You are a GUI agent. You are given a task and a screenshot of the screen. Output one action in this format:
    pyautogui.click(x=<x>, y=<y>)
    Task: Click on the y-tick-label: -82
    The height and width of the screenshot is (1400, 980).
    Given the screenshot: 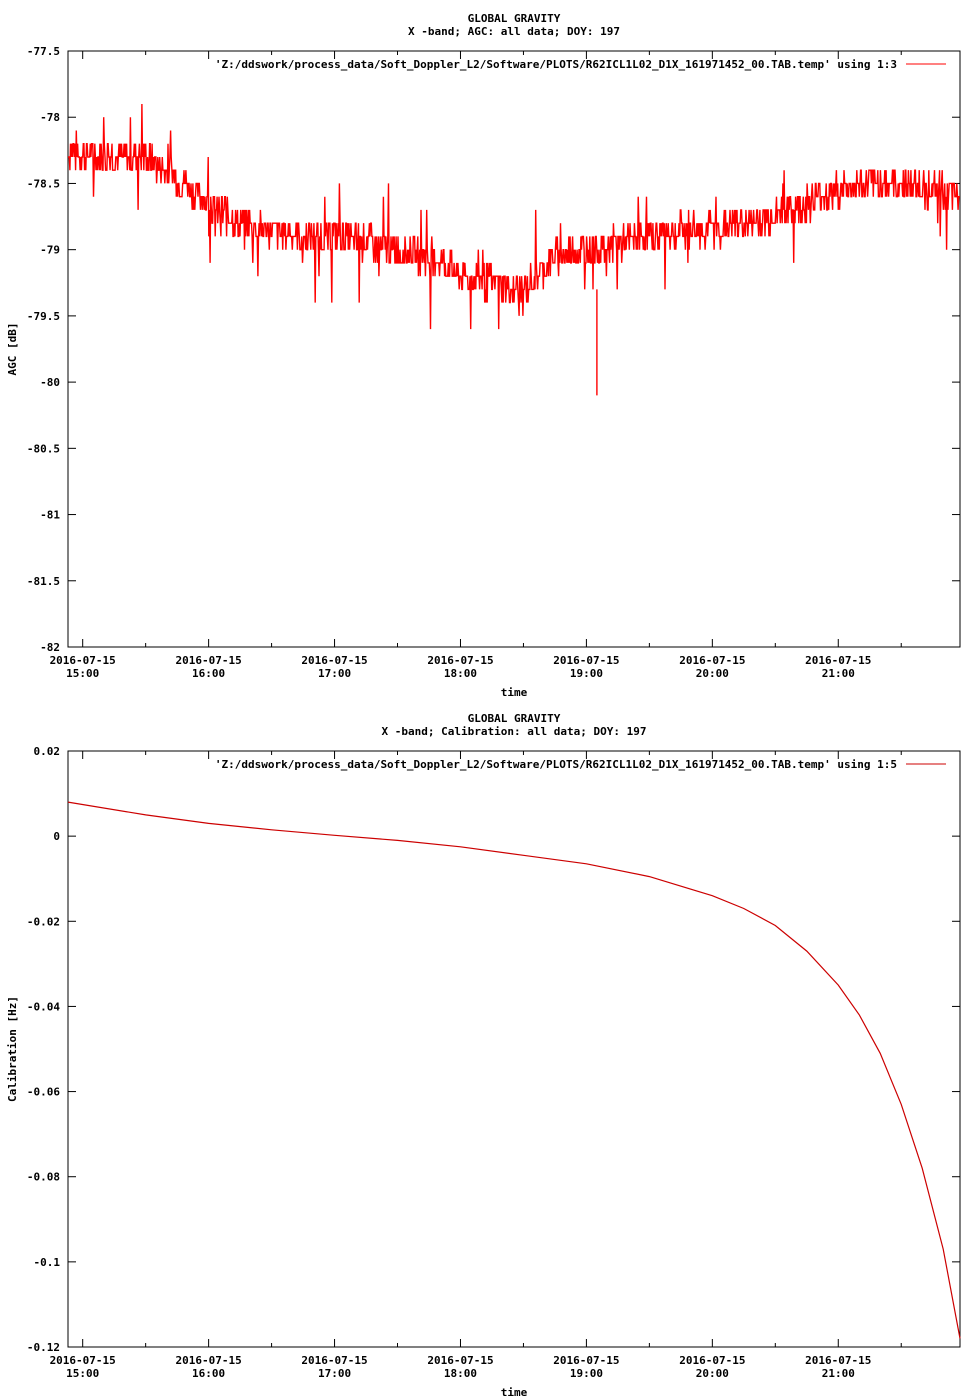 What is the action you would take?
    pyautogui.click(x=50, y=647)
    